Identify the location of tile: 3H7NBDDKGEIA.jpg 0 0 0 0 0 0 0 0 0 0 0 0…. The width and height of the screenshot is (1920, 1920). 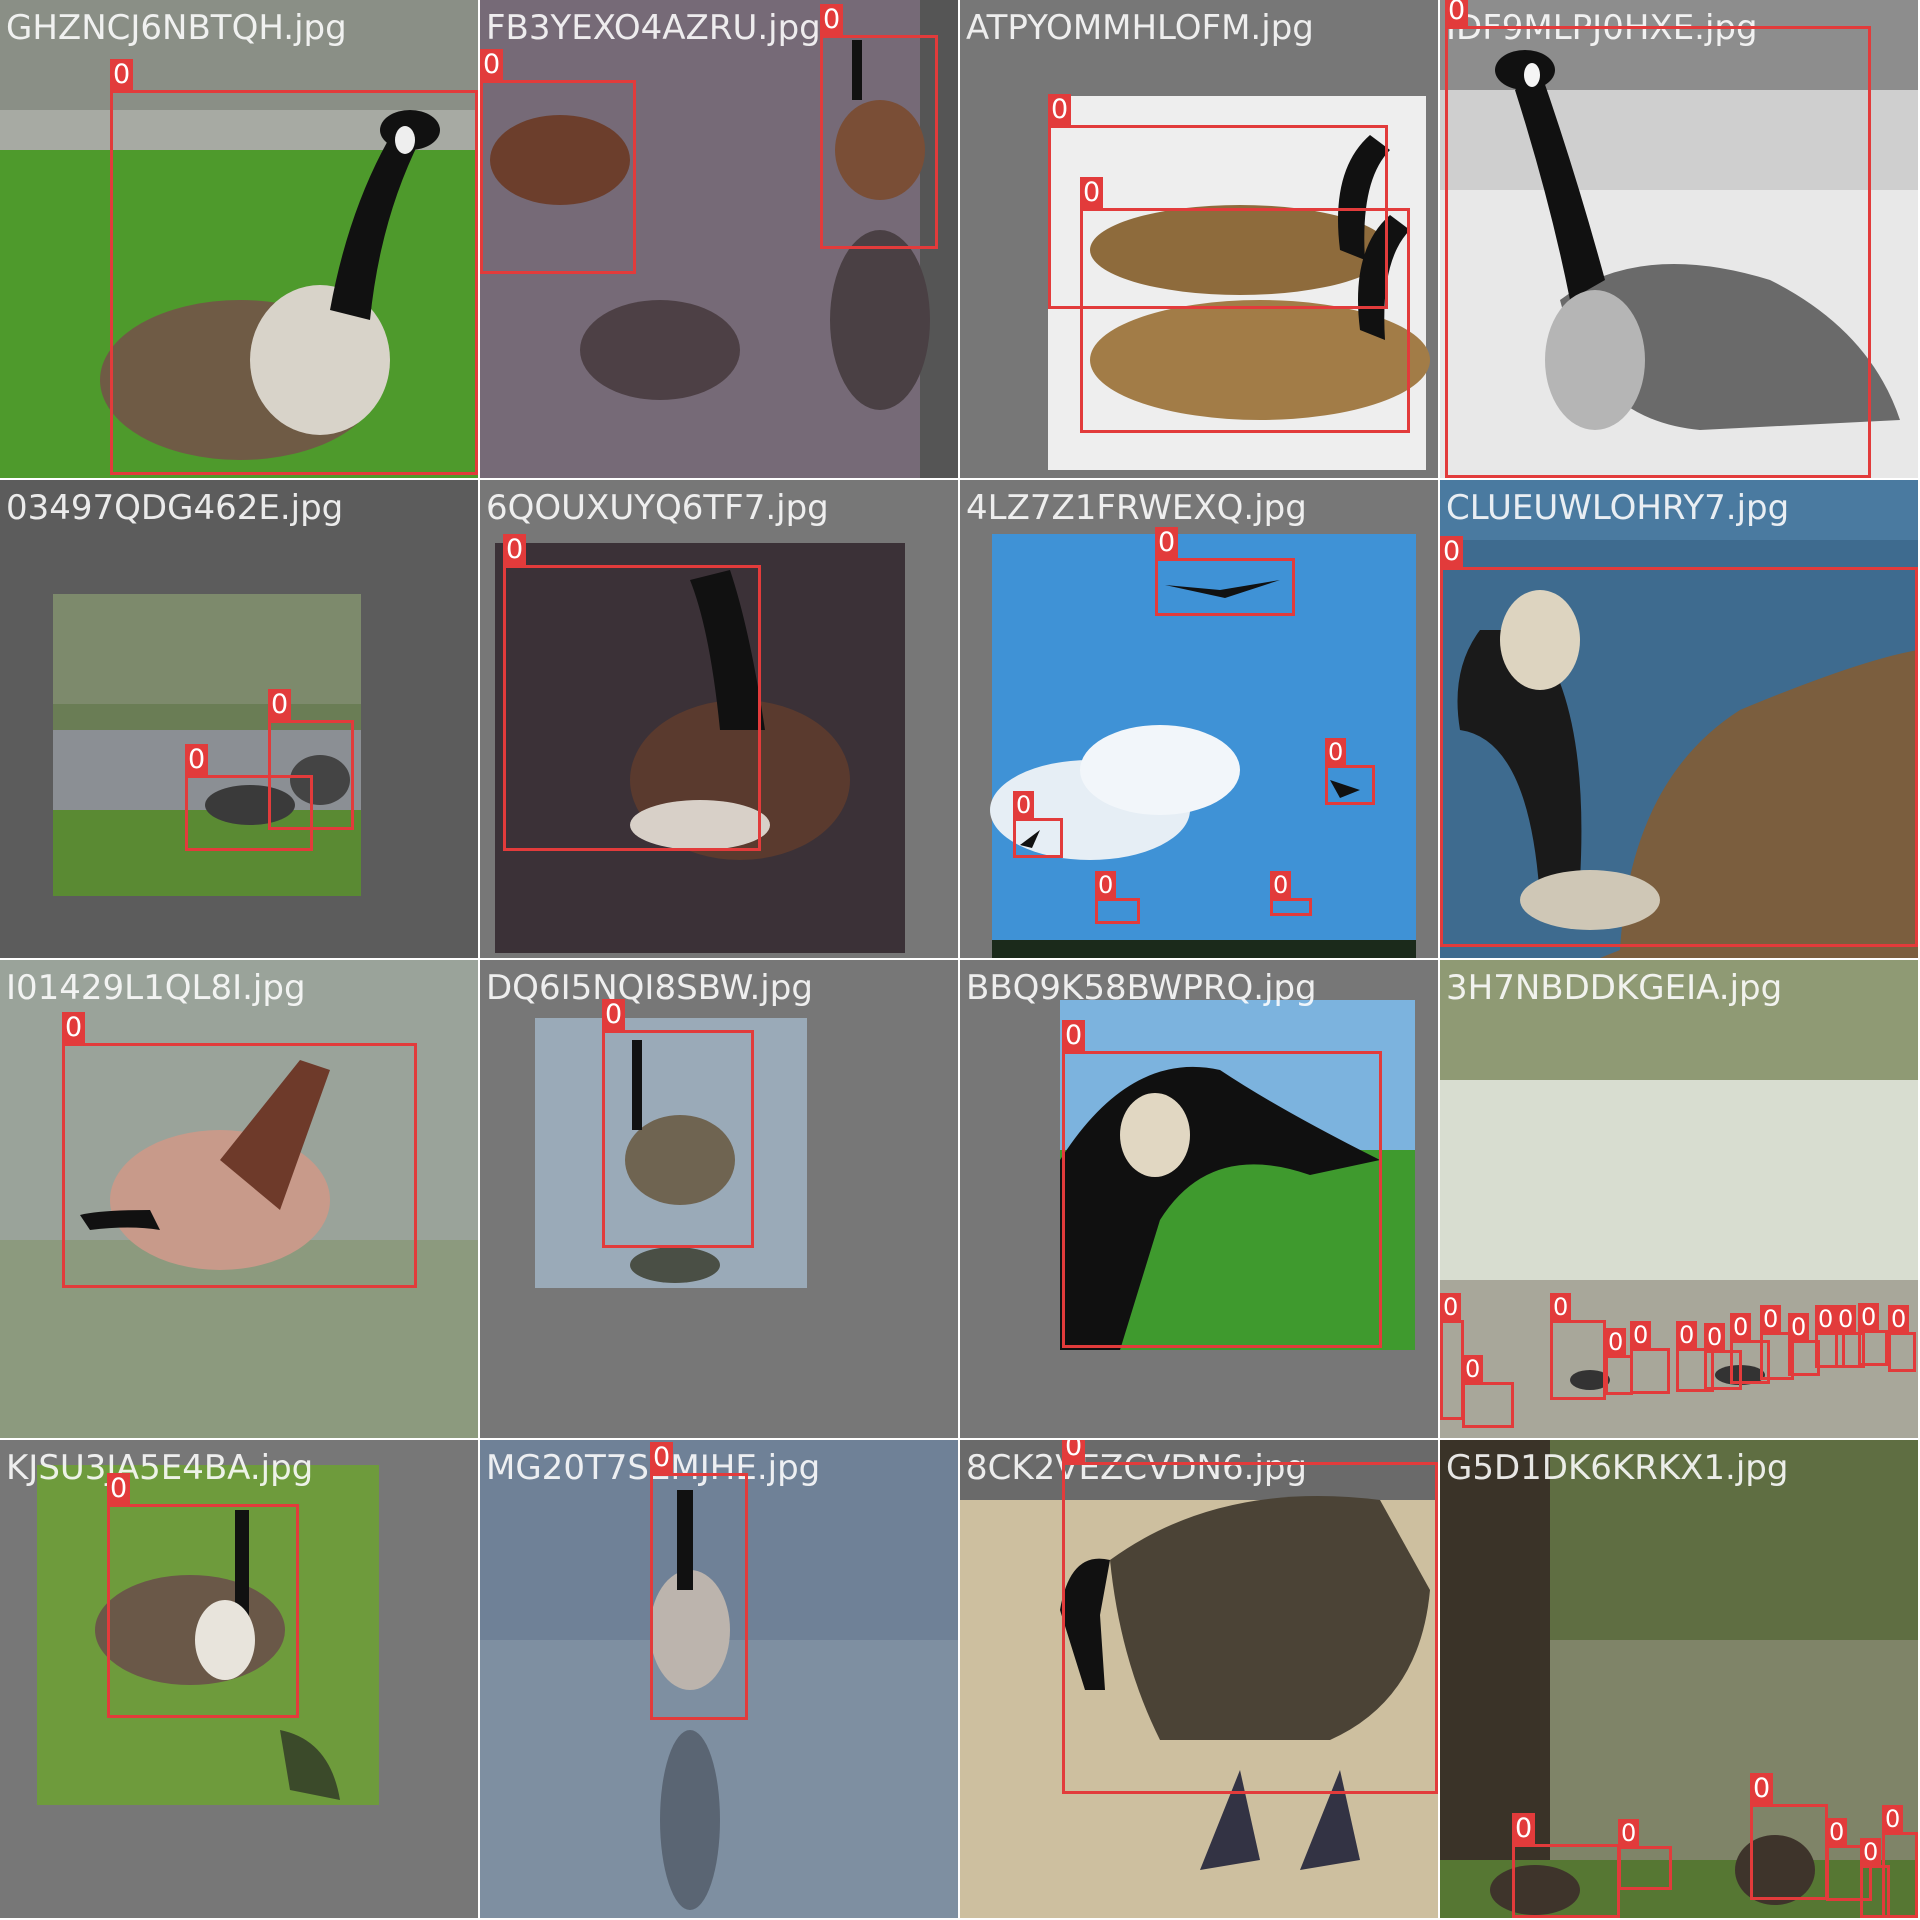
(1679, 1199).